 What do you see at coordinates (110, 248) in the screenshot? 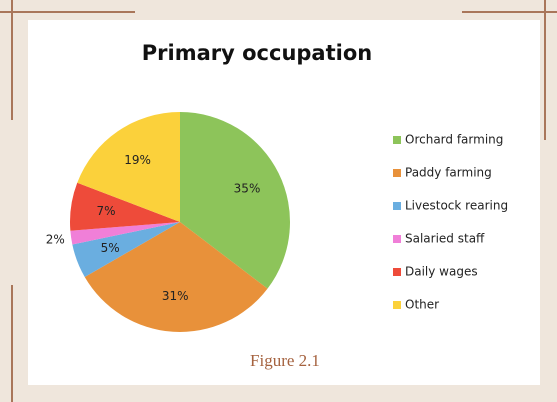
I see `data-label: 5%` at bounding box center [110, 248].